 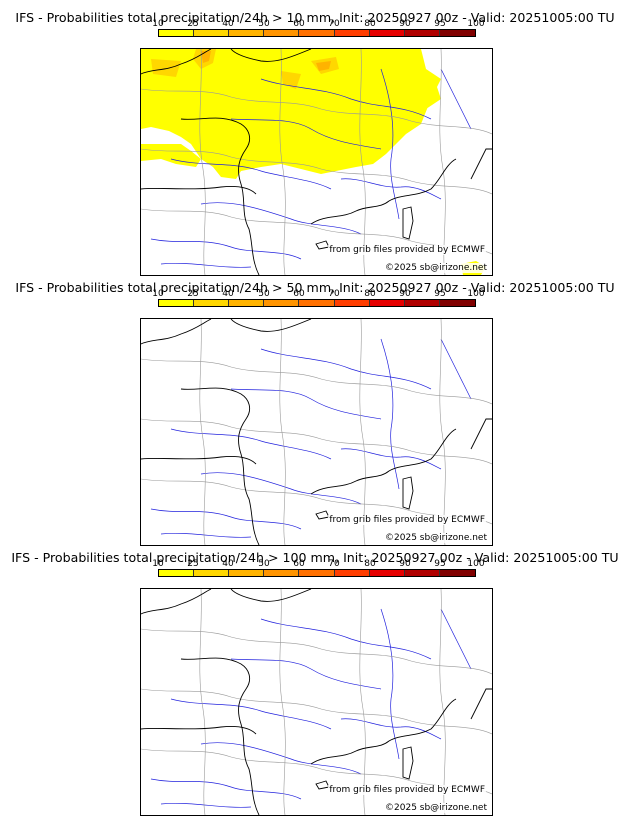 I want to click on precipitation-probability-area, so click(x=313, y=162).